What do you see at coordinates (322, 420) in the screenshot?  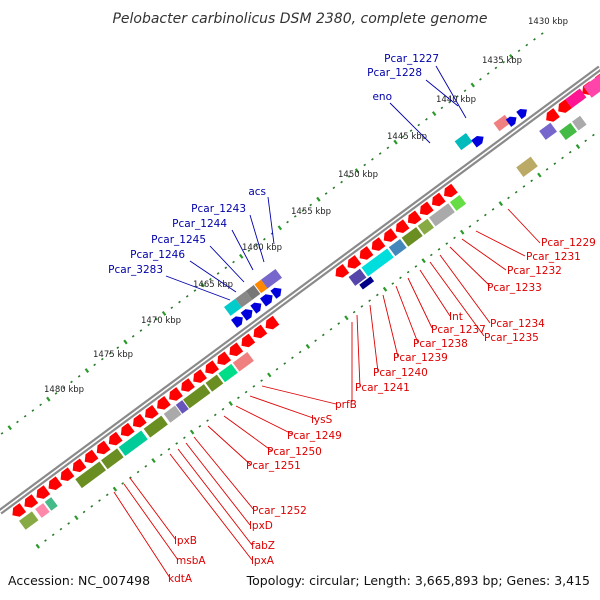 I see `gene-label-lyss: lysS` at bounding box center [322, 420].